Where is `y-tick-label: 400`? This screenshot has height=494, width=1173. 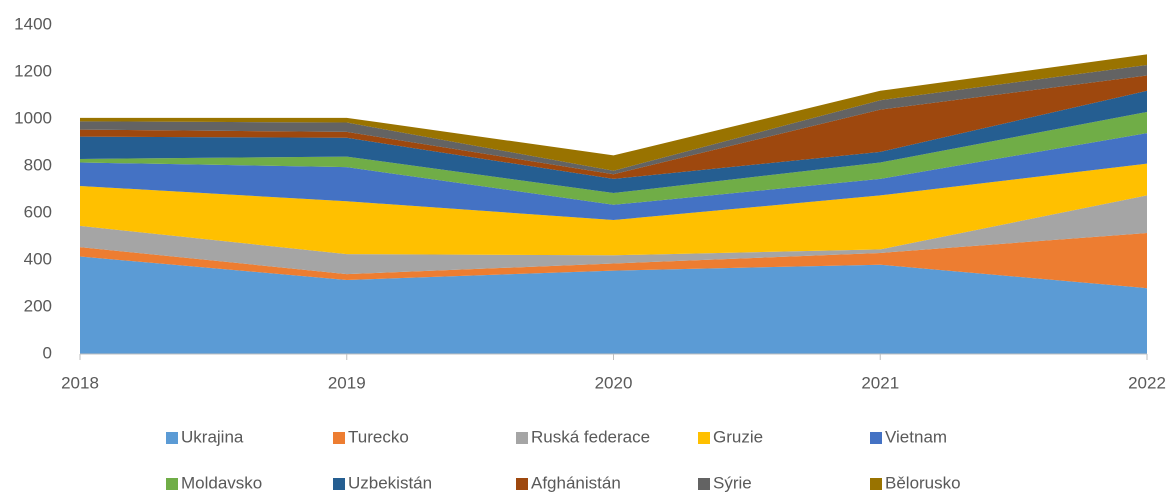 y-tick-label: 400 is located at coordinates (38, 258).